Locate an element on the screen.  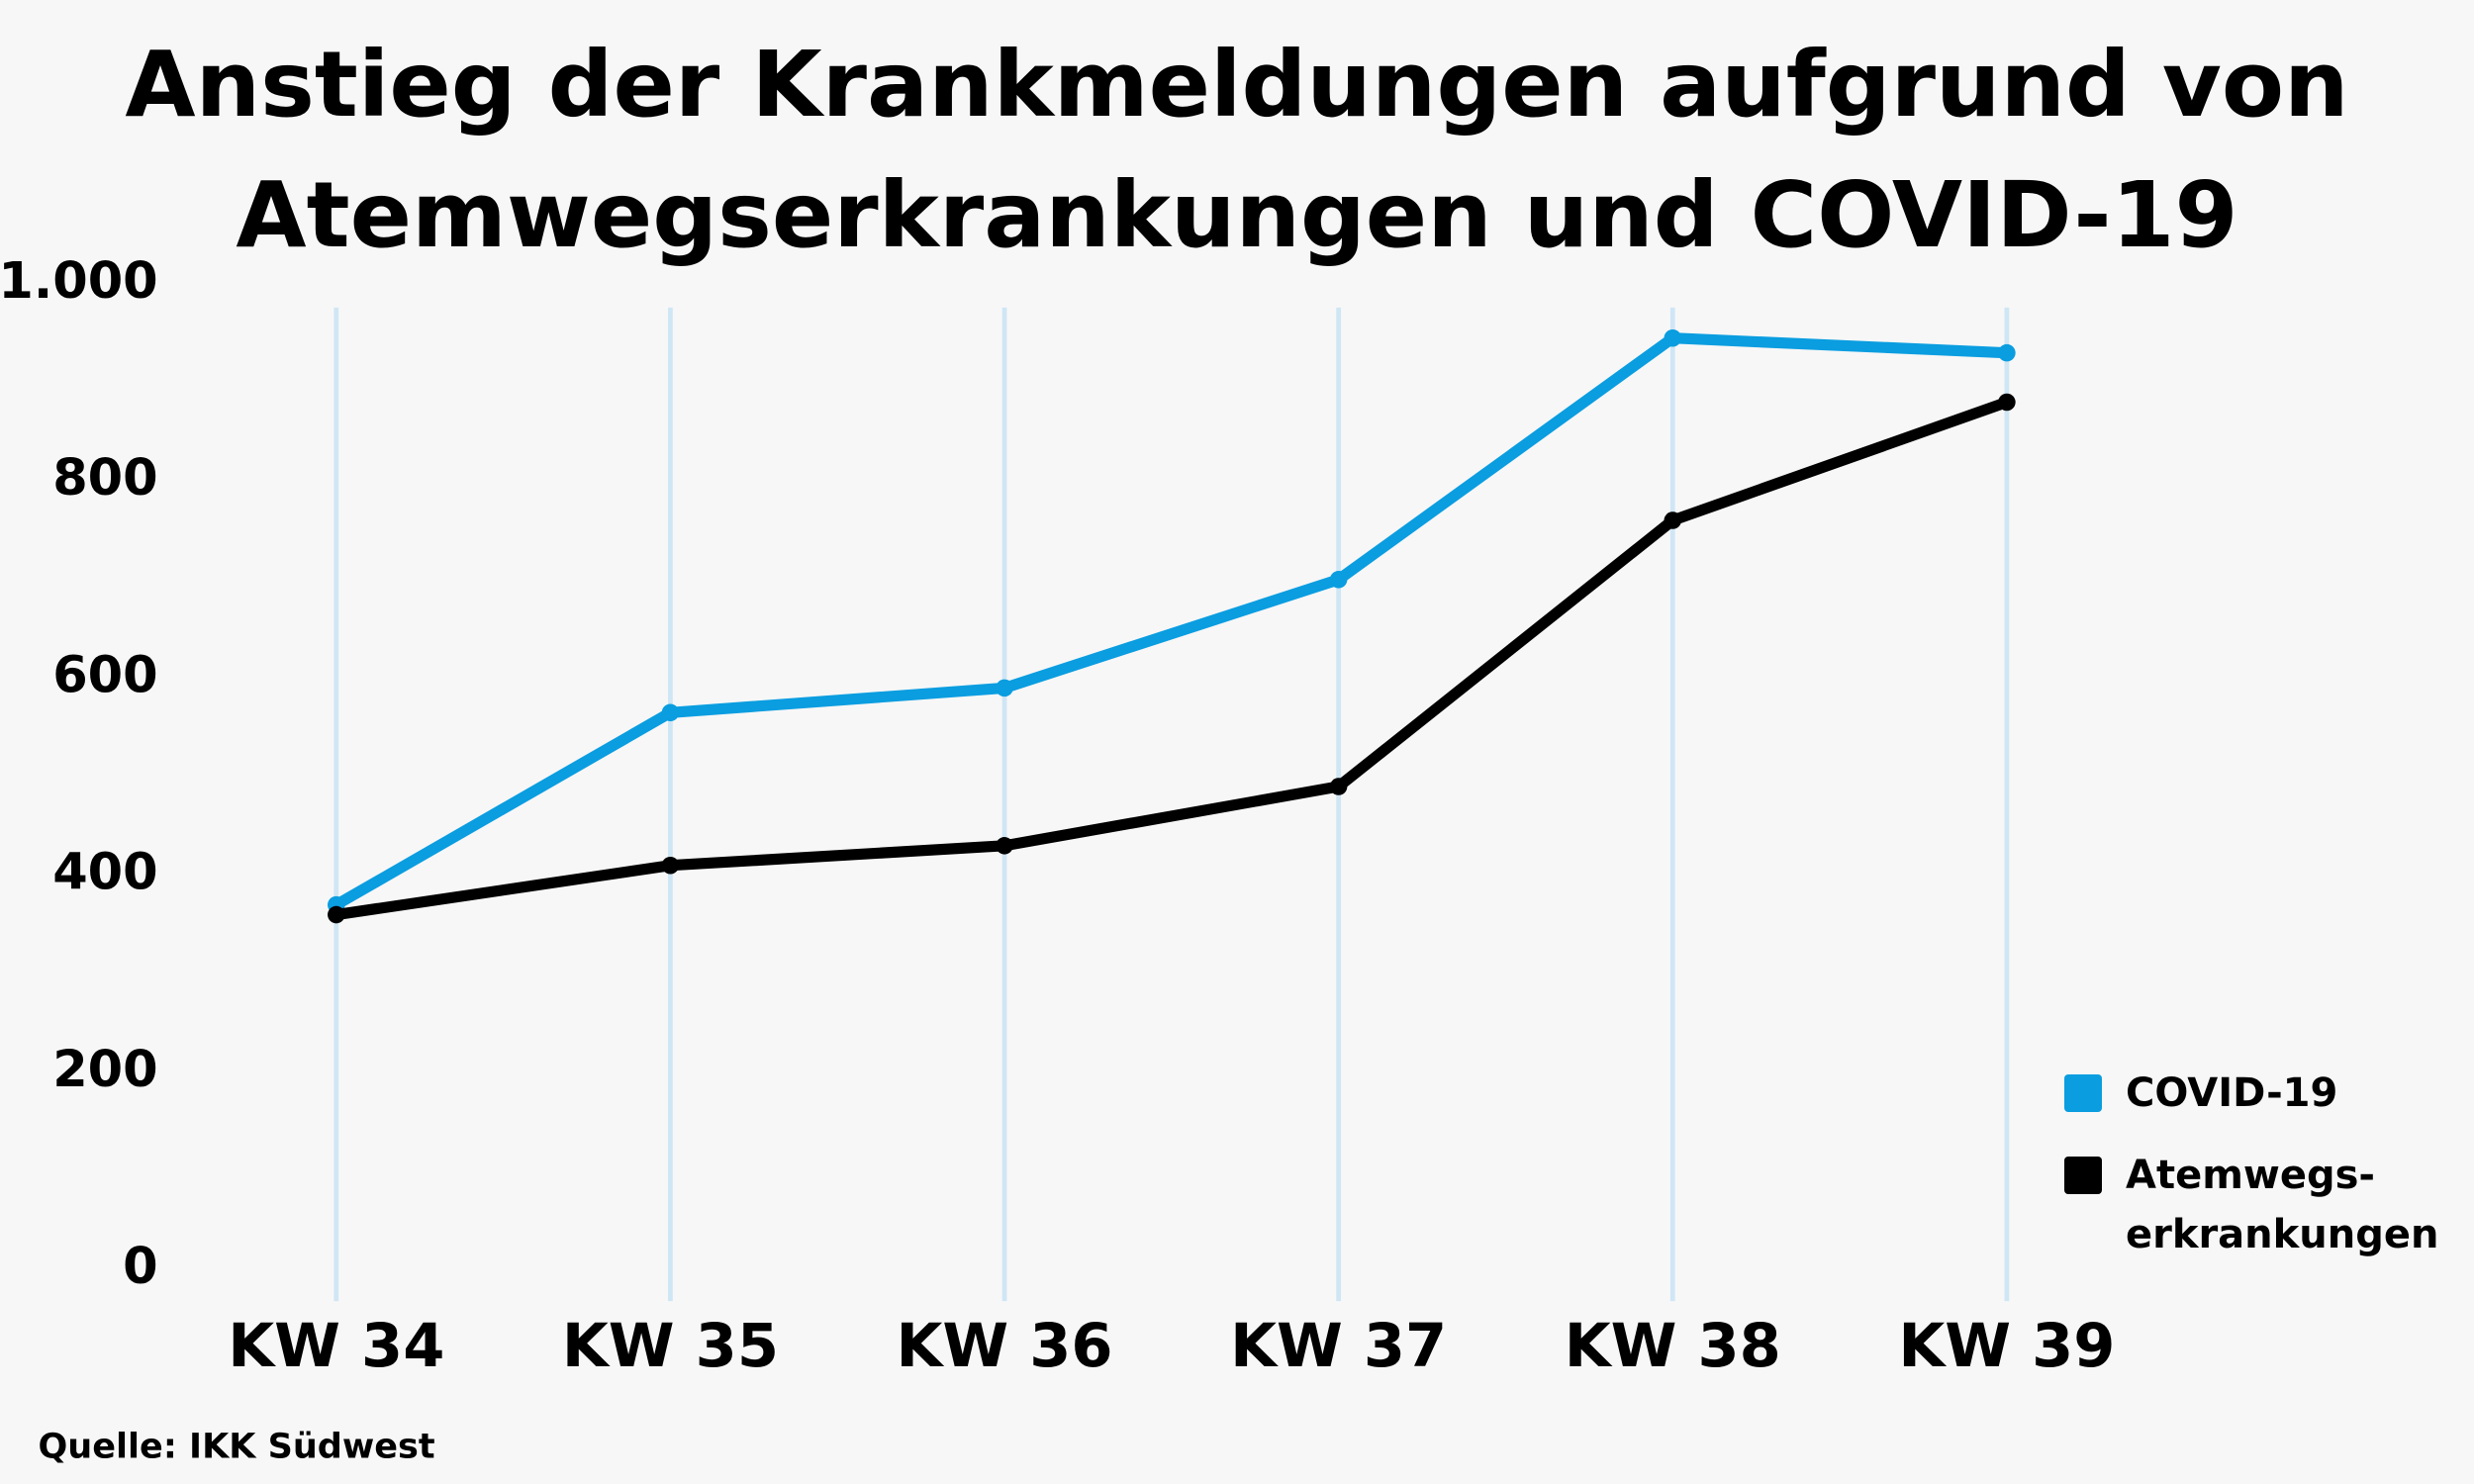
y-tick-label: 1.000 is located at coordinates (79, 281).